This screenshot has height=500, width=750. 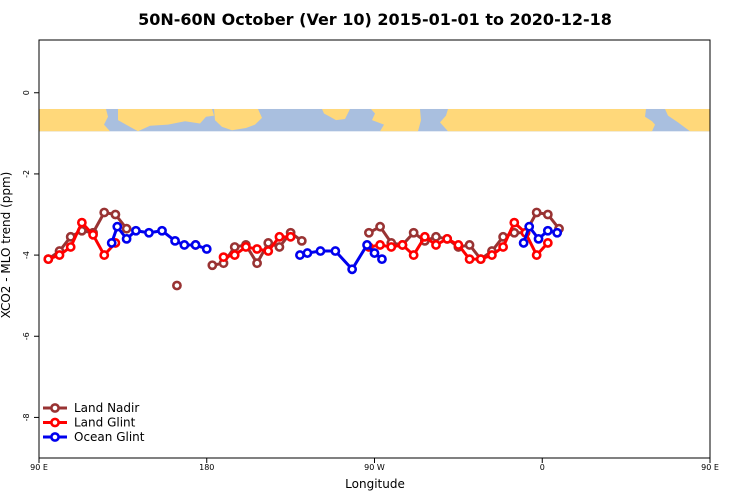 What do you see at coordinates (26, 255) in the screenshot?
I see `y-tick-label: -4` at bounding box center [26, 255].